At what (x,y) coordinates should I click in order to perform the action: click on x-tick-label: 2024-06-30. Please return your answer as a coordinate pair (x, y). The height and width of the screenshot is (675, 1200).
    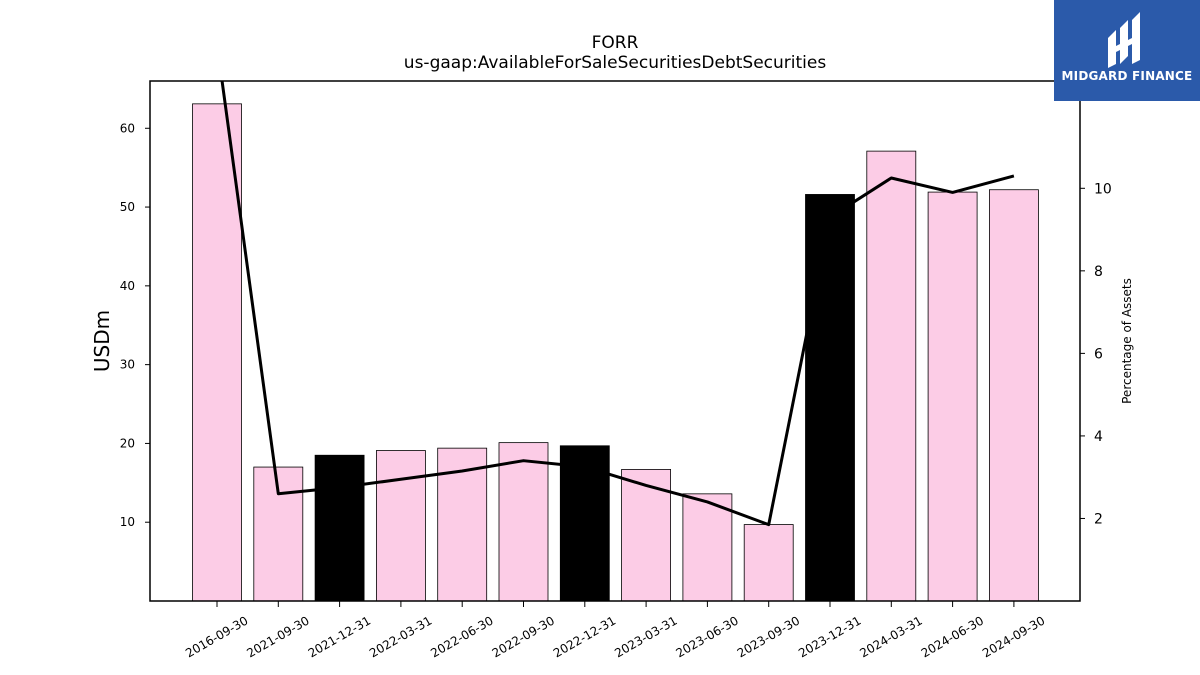
    Looking at the image, I should click on (952, 636).